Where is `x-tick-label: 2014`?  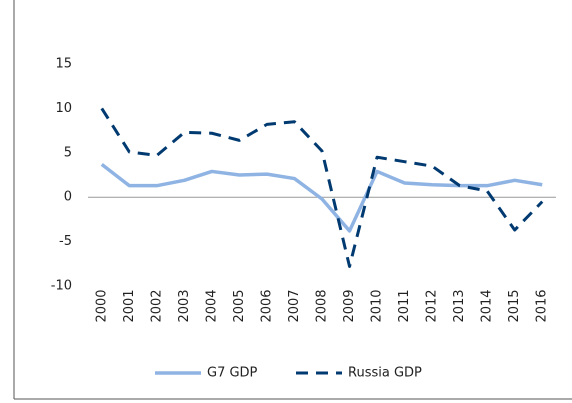
x-tick-label: 2014 is located at coordinates (487, 305).